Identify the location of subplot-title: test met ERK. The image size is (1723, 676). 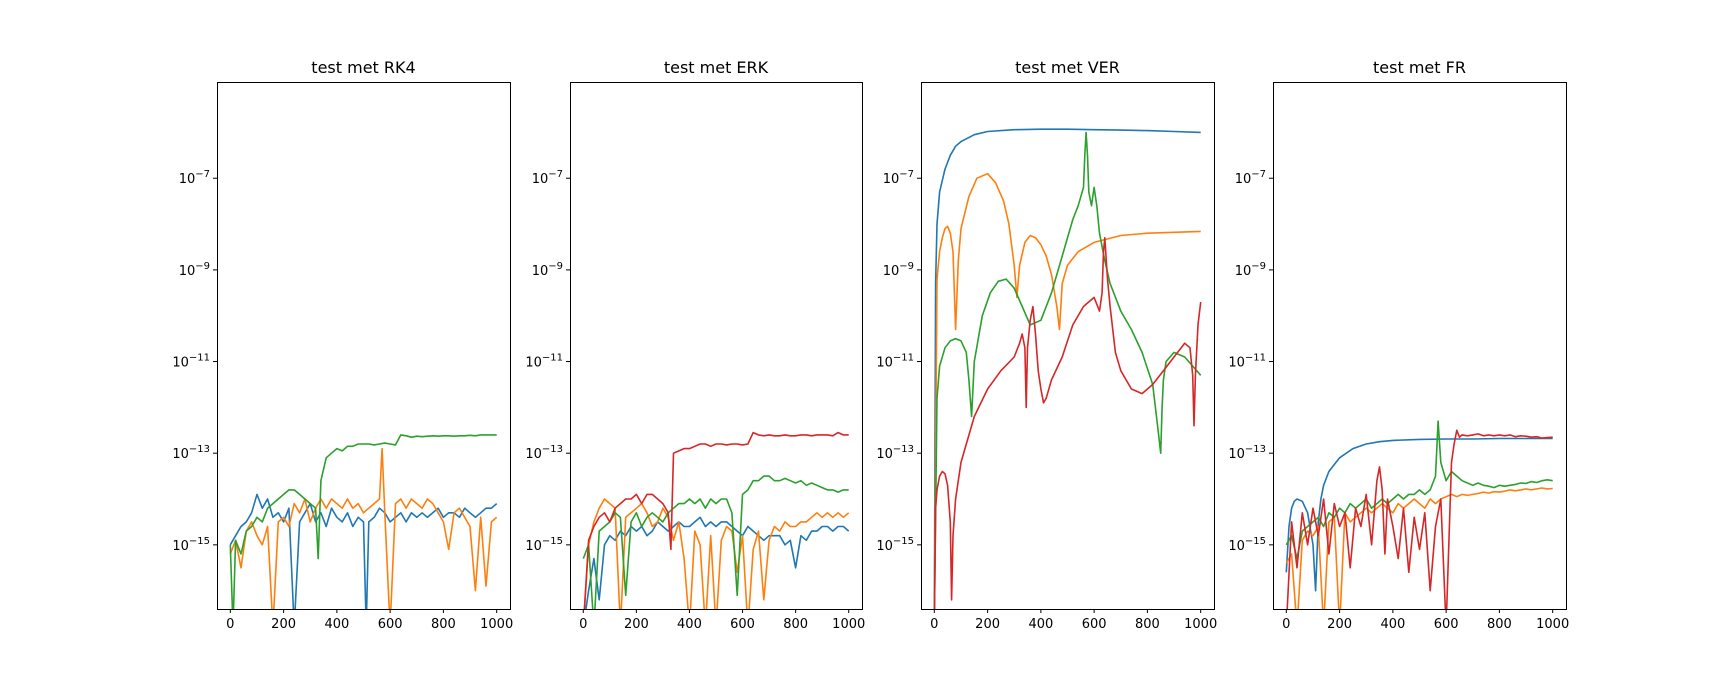
(716, 67).